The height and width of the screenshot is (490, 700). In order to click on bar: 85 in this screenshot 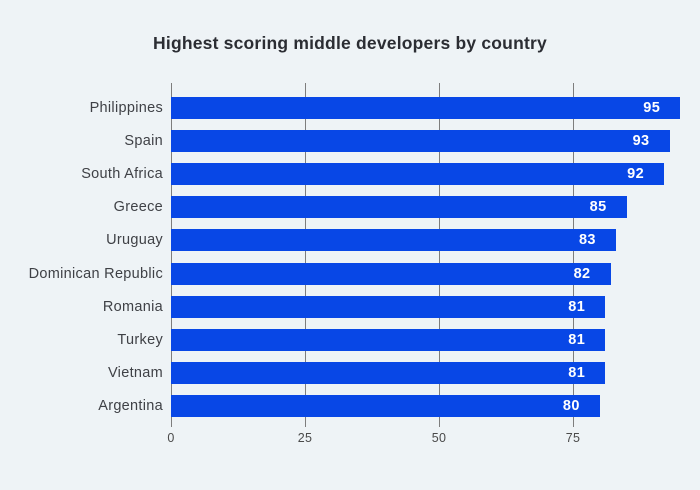, I will do `click(399, 207)`.